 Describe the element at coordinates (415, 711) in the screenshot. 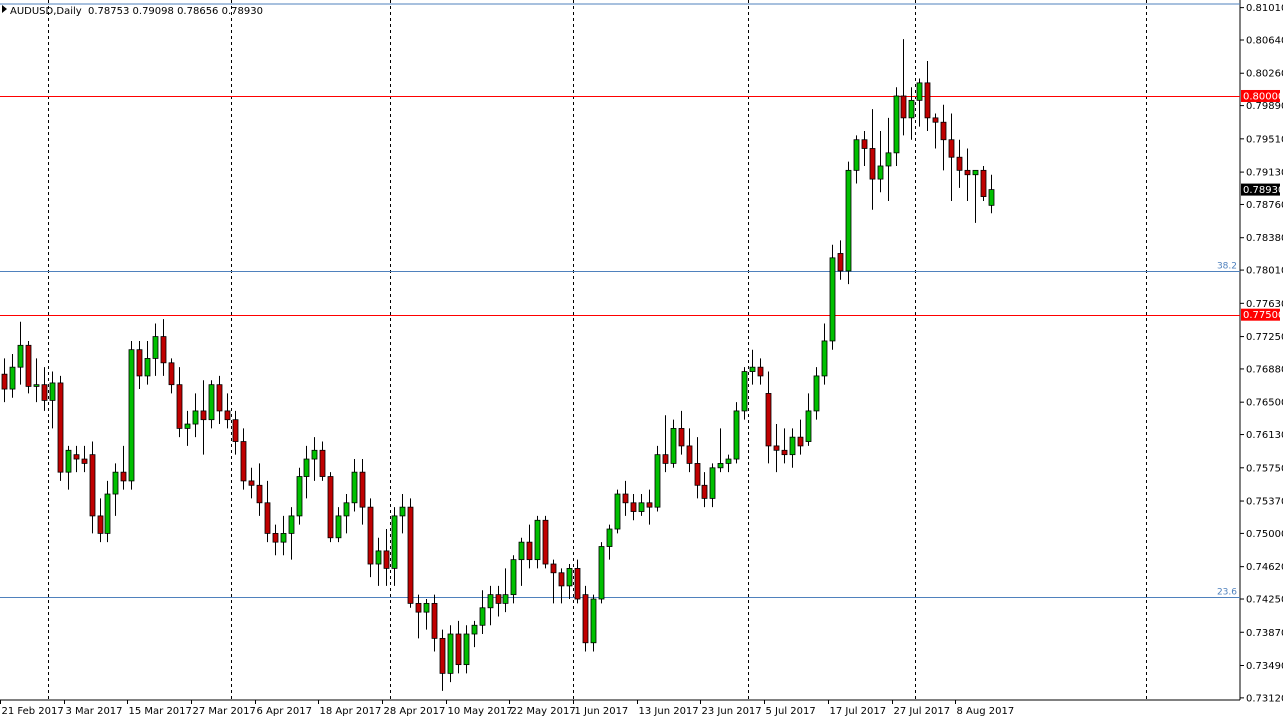

I see `x-tick-label: 28 Apr 2017` at that location.